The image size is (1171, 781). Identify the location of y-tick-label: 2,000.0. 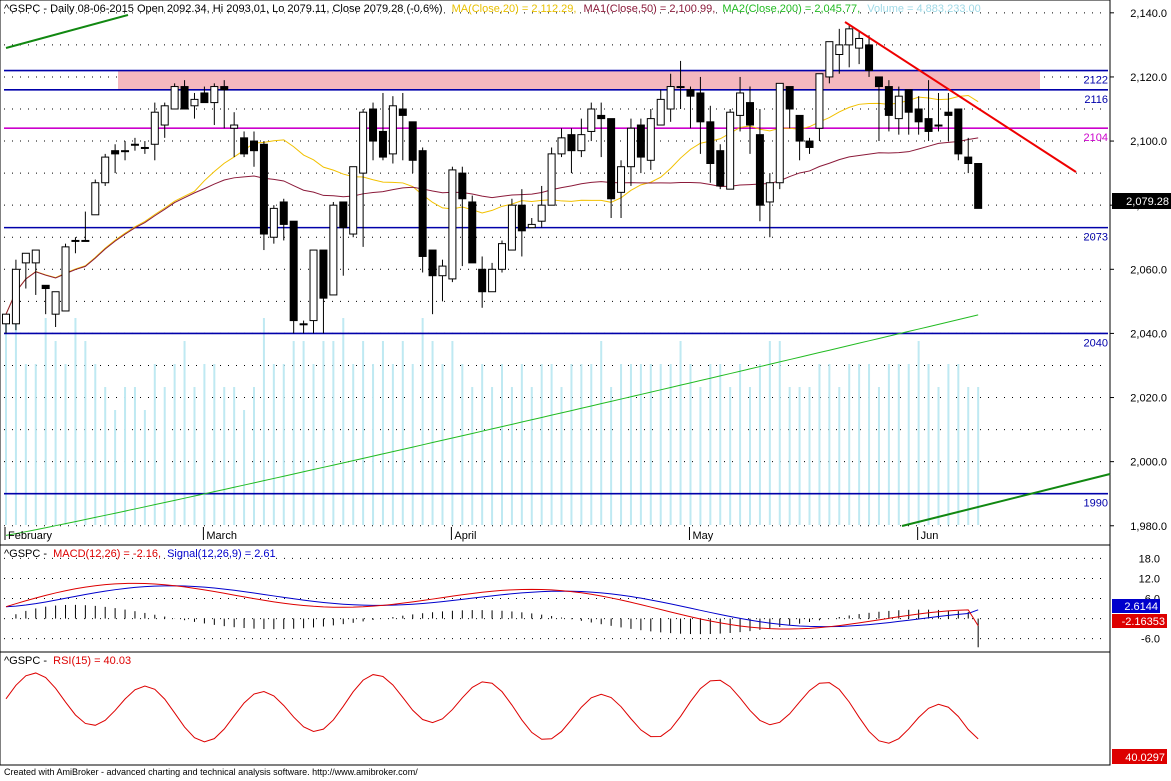
(1148, 463).